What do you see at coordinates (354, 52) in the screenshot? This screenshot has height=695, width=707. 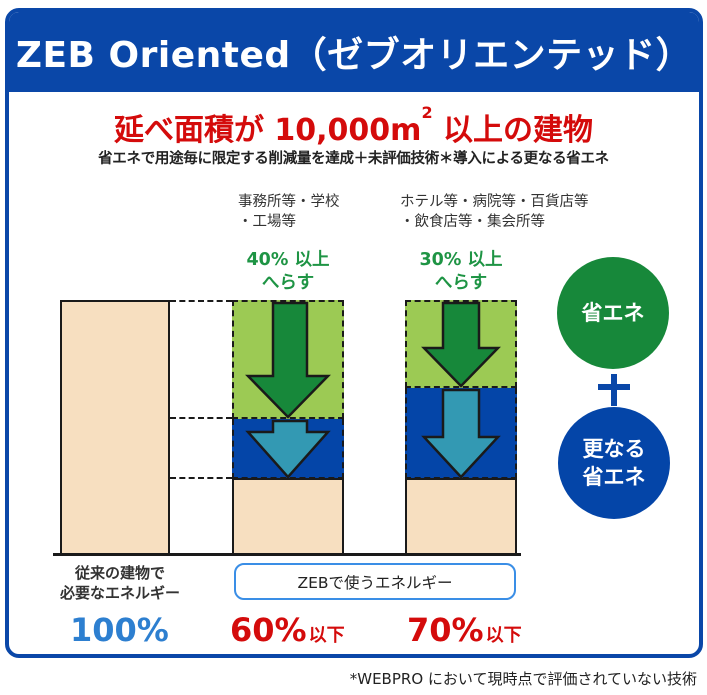 I see `page-title: ZEB Oriented（ゼブオリエンテッド）` at bounding box center [354, 52].